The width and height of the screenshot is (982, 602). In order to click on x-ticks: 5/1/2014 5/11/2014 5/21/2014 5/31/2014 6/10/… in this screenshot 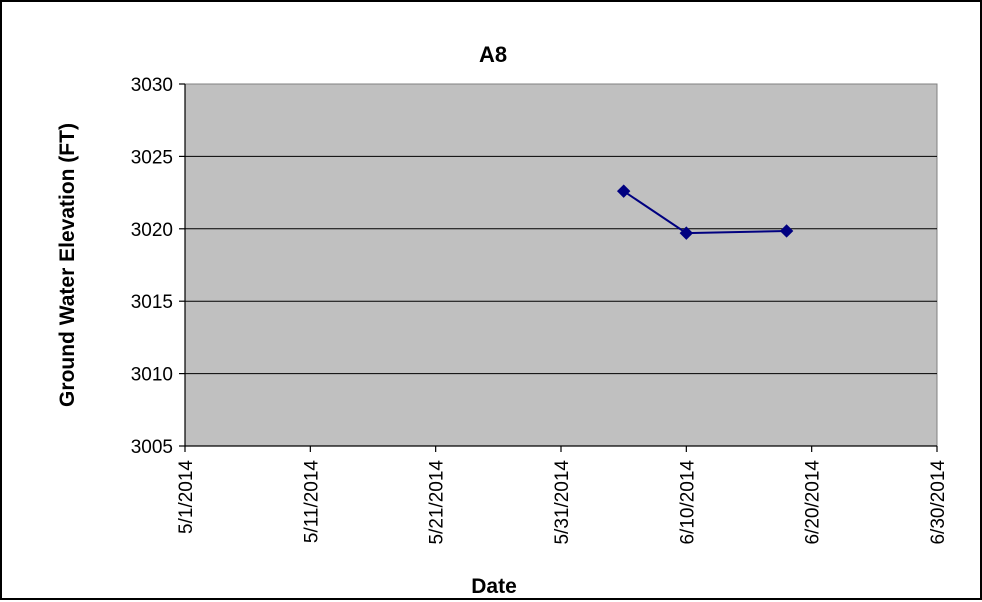, I will do `click(562, 495)`.